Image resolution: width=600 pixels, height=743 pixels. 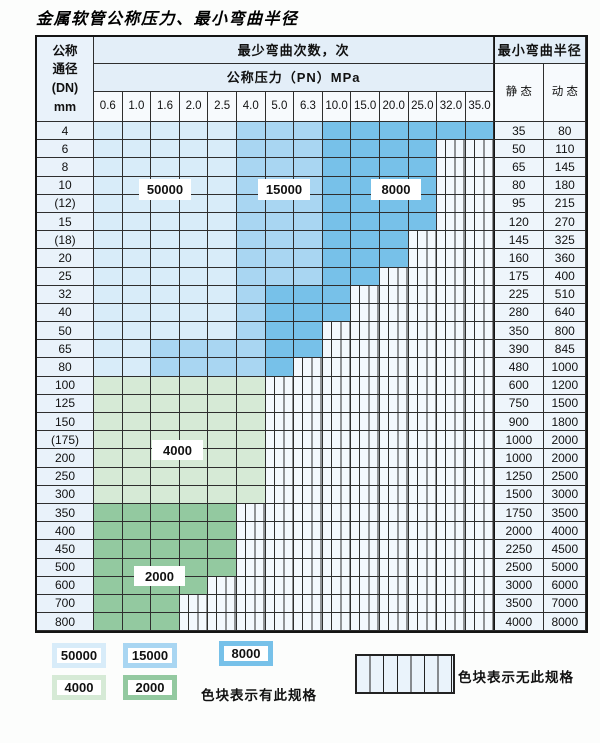 I want to click on static-radius-value: 3000, so click(x=519, y=585).